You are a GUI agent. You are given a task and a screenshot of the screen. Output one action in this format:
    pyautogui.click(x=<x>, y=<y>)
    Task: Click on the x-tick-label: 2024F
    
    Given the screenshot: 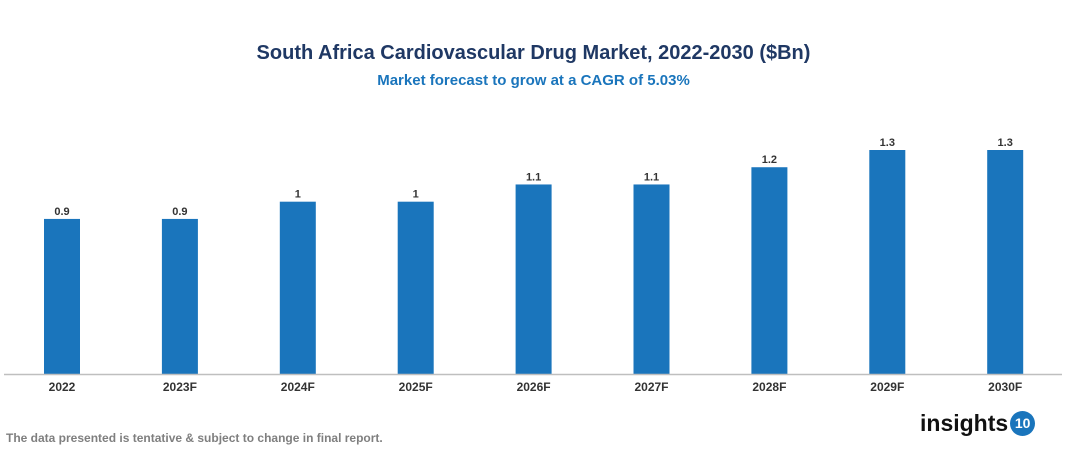 What is the action you would take?
    pyautogui.click(x=298, y=387)
    